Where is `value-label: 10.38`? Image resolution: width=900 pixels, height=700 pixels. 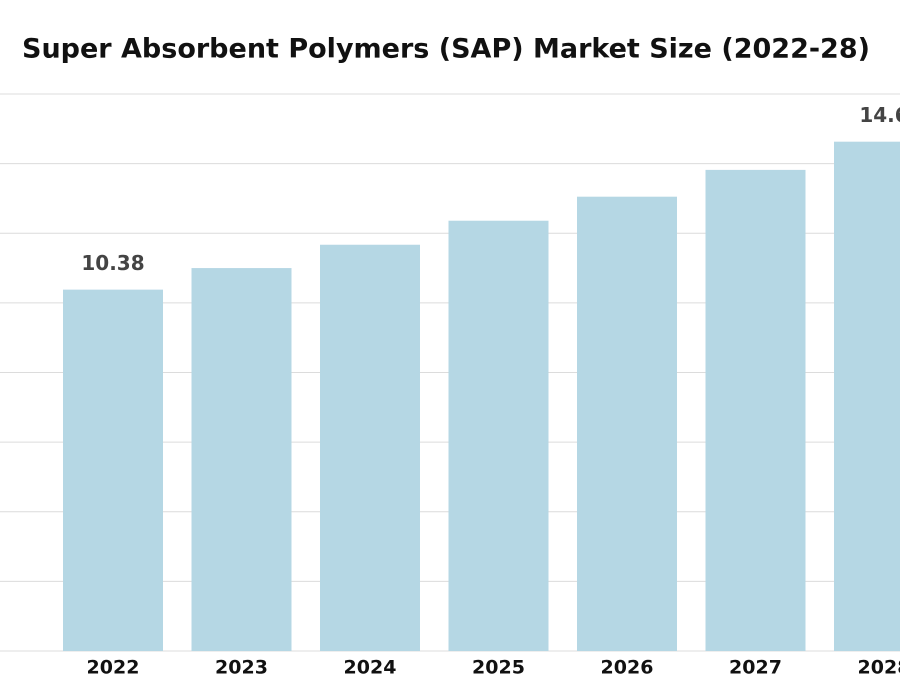
value-label: 10.38 is located at coordinates (112, 263).